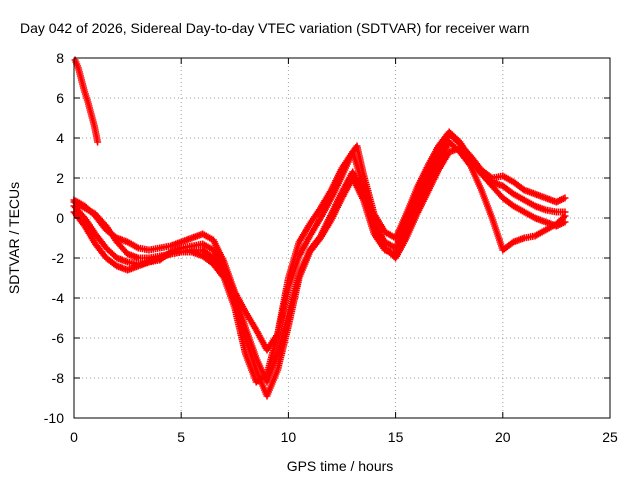 The width and height of the screenshot is (640, 480). What do you see at coordinates (60, 138) in the screenshot?
I see `y-tick-label: 4` at bounding box center [60, 138].